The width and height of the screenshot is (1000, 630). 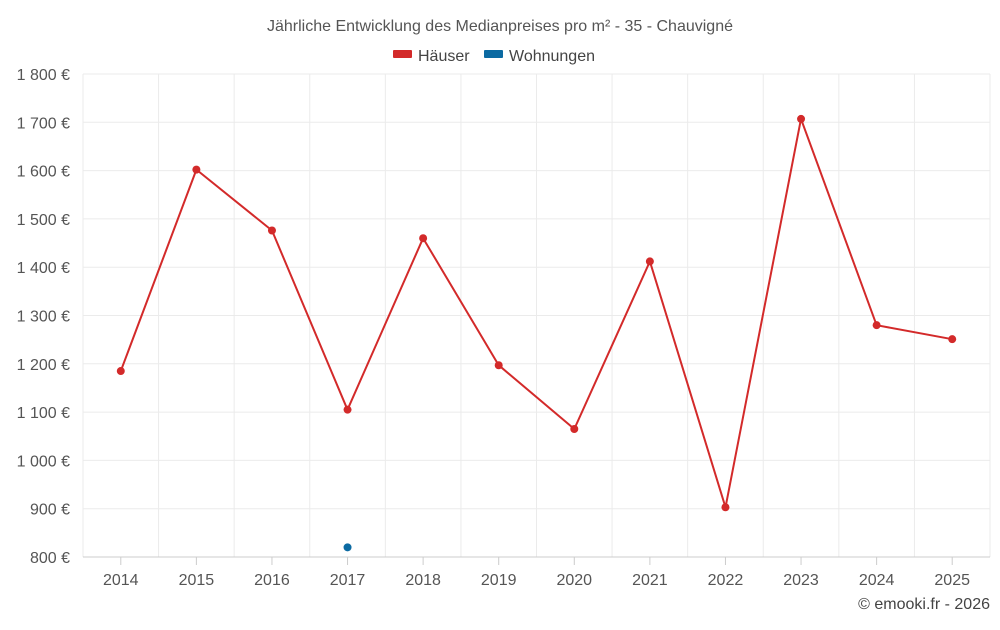 What do you see at coordinates (876, 325) in the screenshot?
I see `data-point-haeuser-2024` at bounding box center [876, 325].